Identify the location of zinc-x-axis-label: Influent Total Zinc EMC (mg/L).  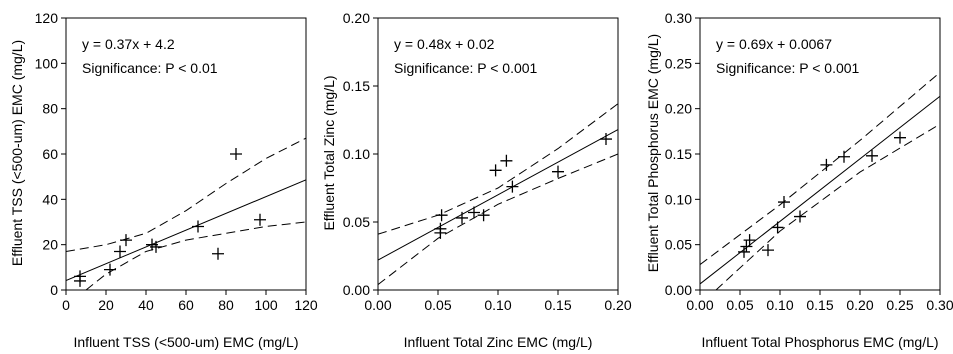
(498, 342).